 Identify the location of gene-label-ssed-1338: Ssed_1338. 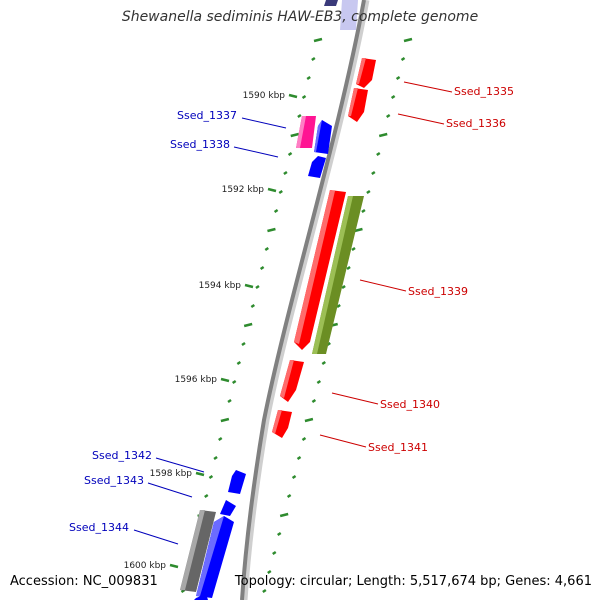
(200, 144).